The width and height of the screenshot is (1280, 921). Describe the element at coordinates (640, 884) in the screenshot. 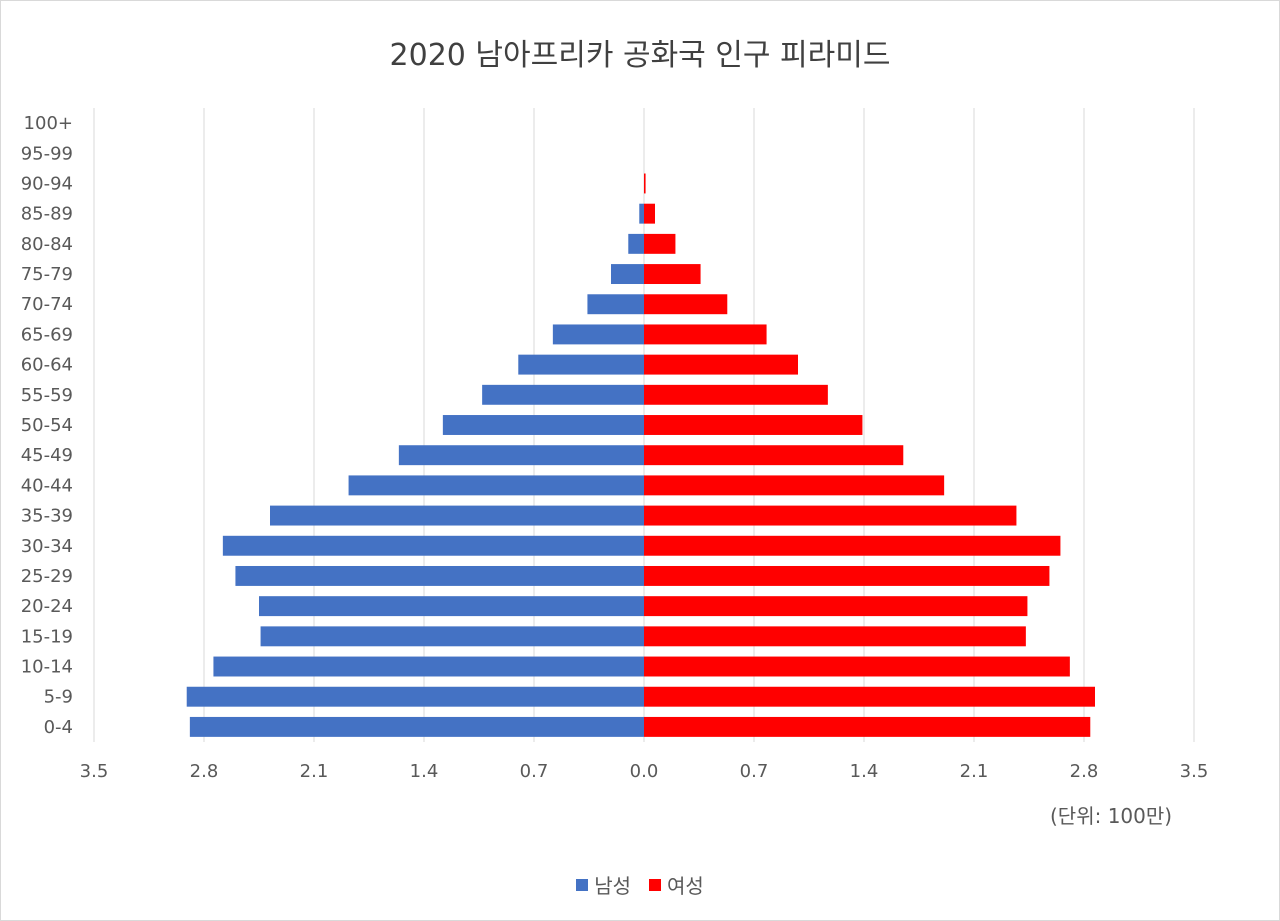

I see `legend: 남성 여성` at that location.